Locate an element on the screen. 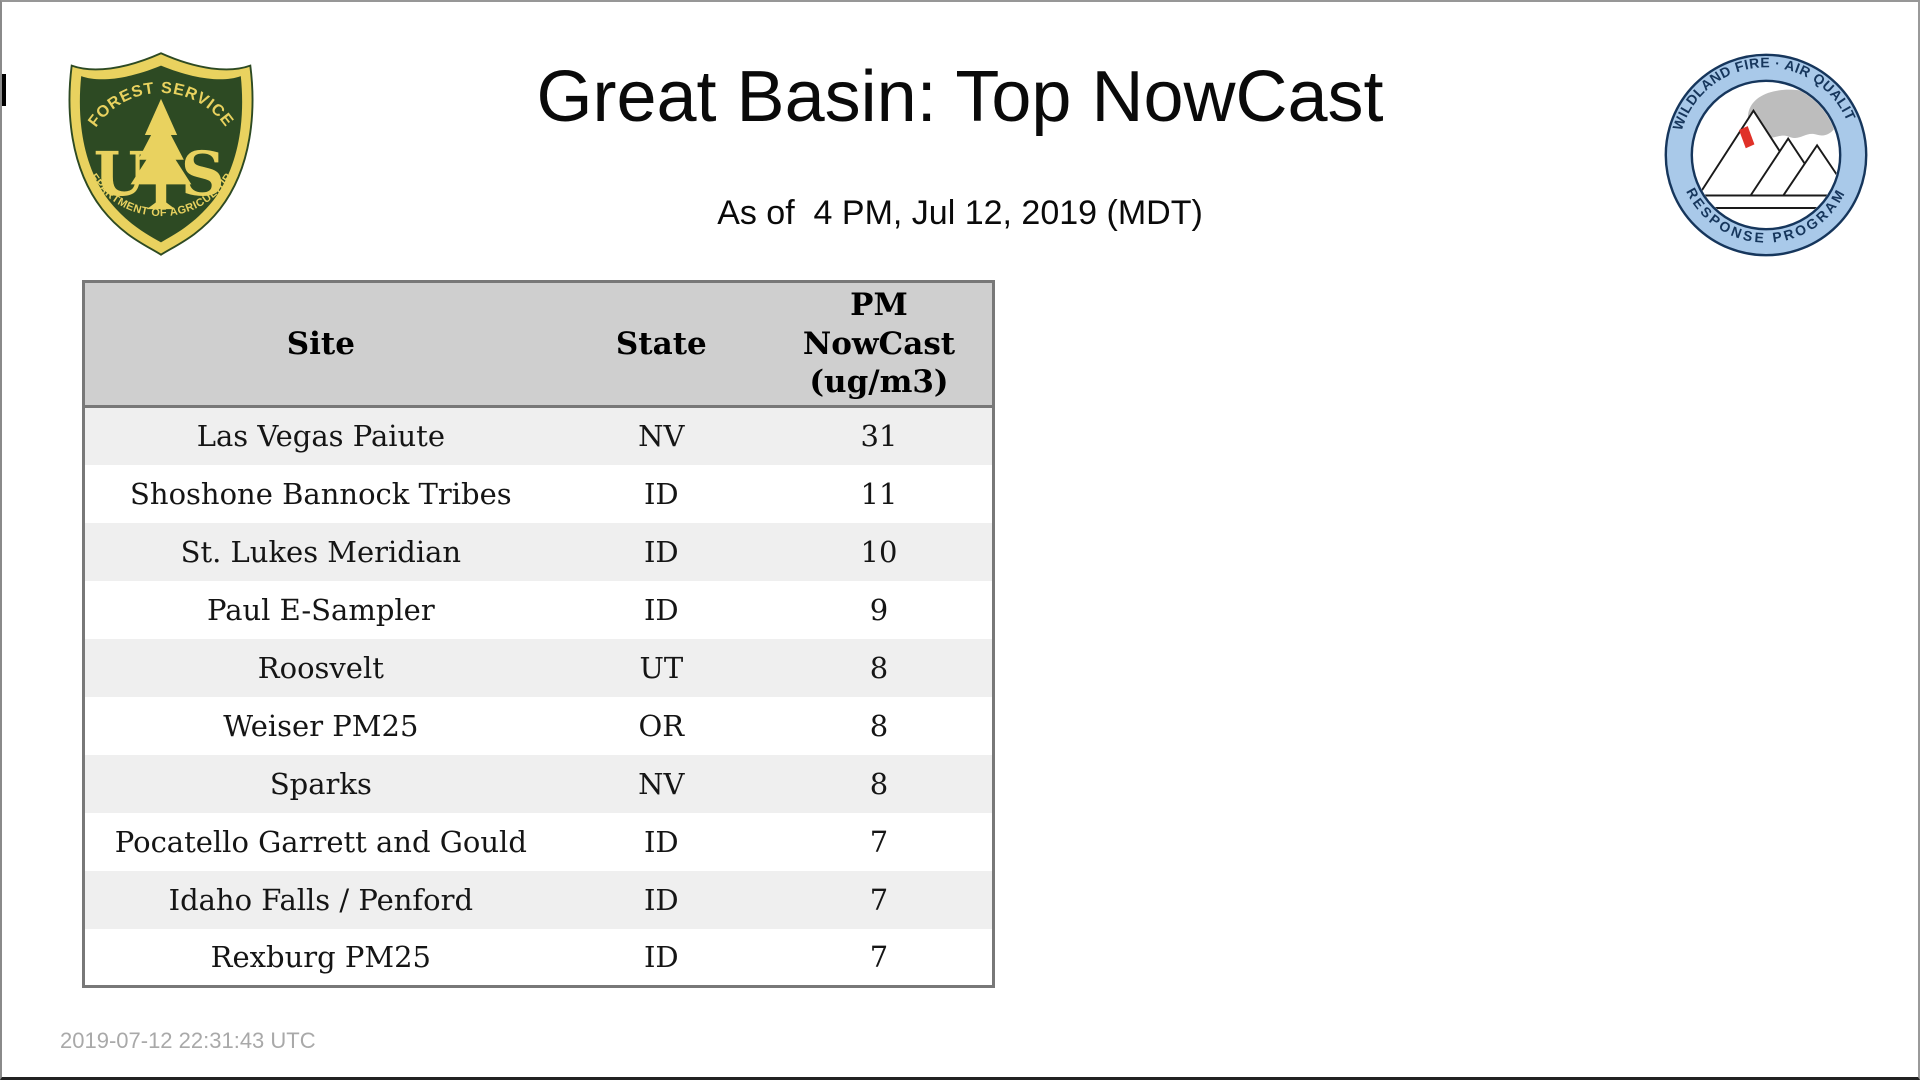  fire-mark is located at coordinates (1747, 137).